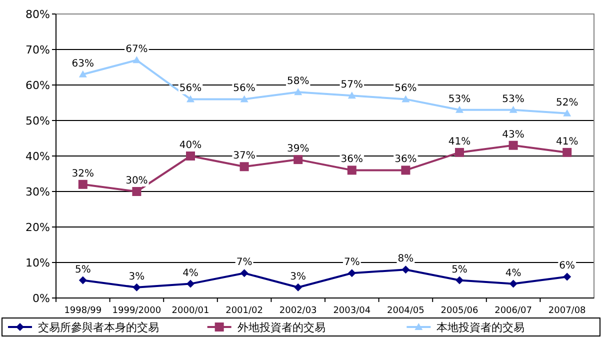  What do you see at coordinates (298, 311) in the screenshot?
I see `x-tick-label: 2002/03` at bounding box center [298, 311].